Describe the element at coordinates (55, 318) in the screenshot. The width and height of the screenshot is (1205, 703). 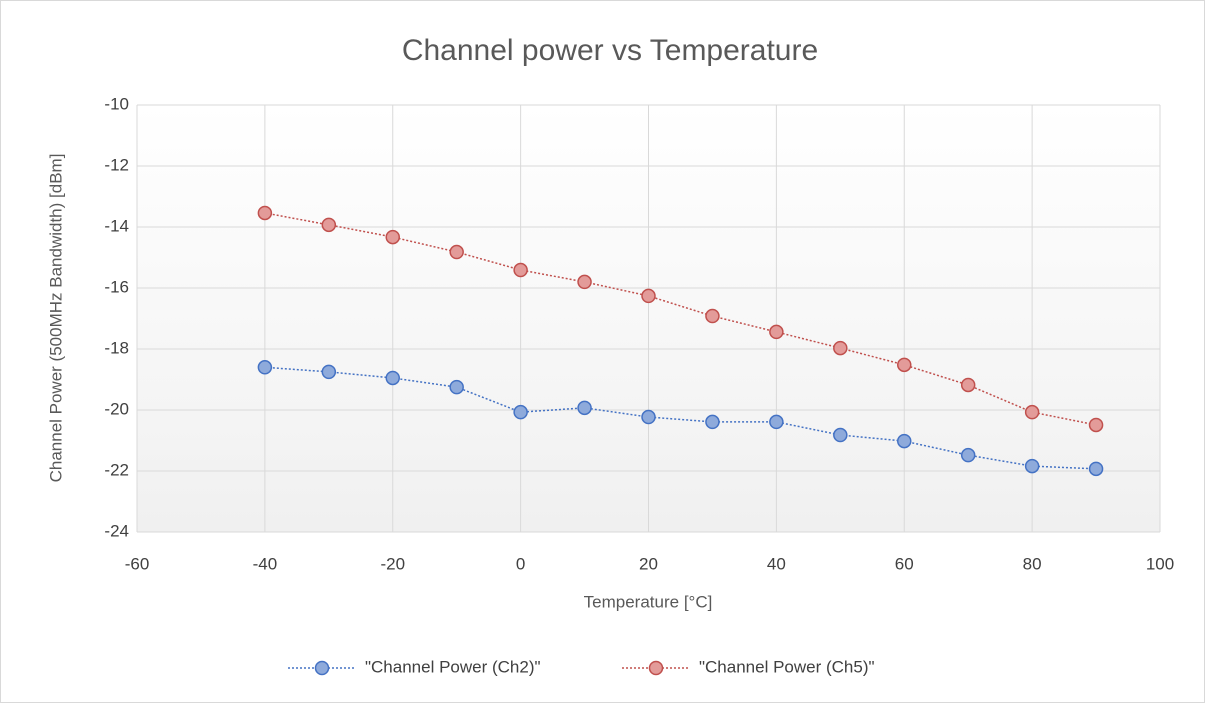
I see `y-axis-label: Channel Power (500MHz Bandwidth) [dBm]` at that location.